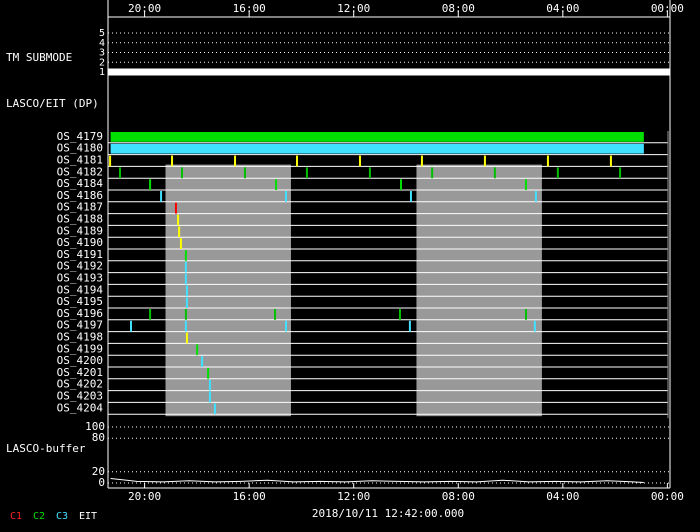  Describe the element at coordinates (102, 62) in the screenshot. I see `y-tick-label: 2` at that location.